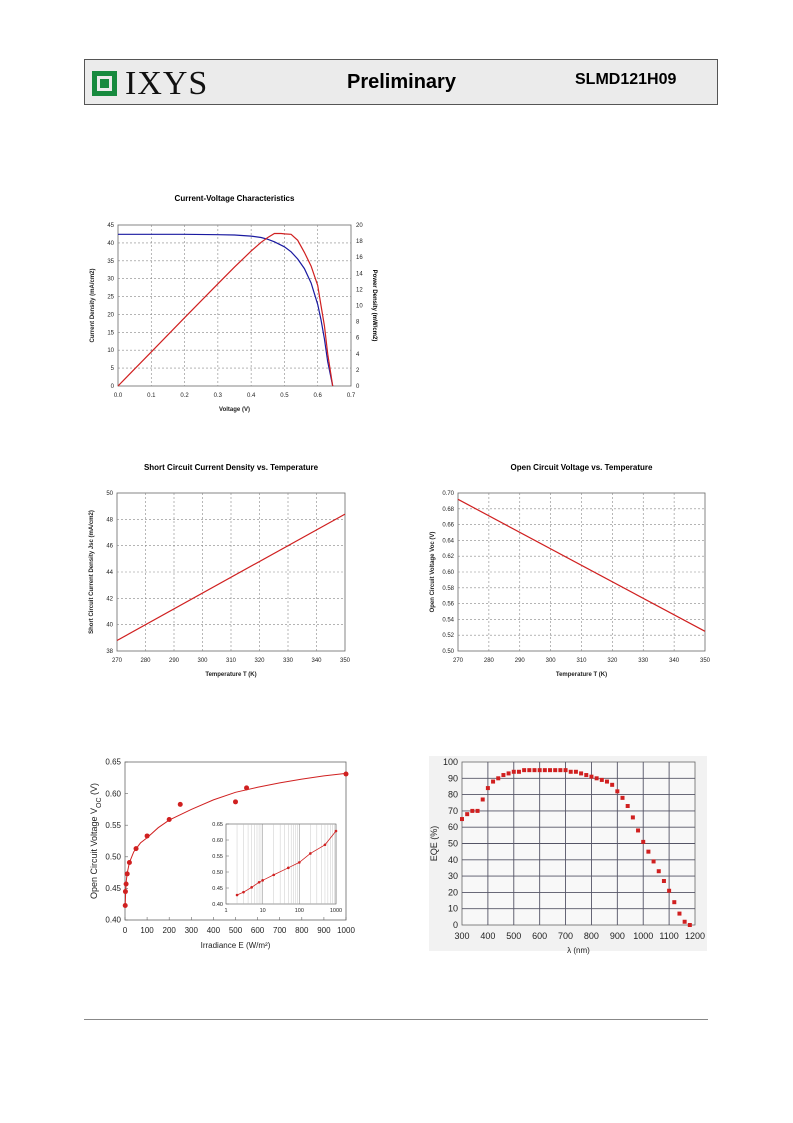  Describe the element at coordinates (643, 936) in the screenshot. I see `x-tick-label: 1000` at that location.